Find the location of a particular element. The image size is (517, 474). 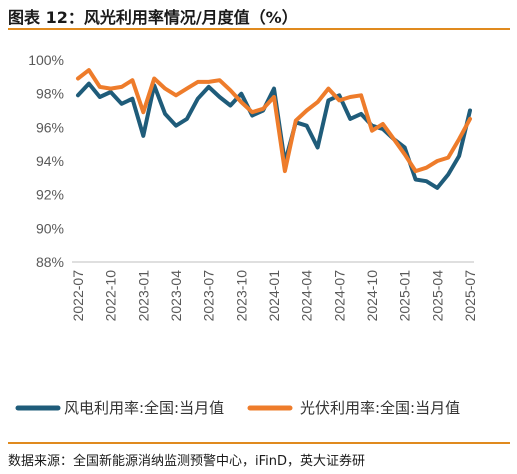

x-tick-label: 2023-07 is located at coordinates (209, 296).